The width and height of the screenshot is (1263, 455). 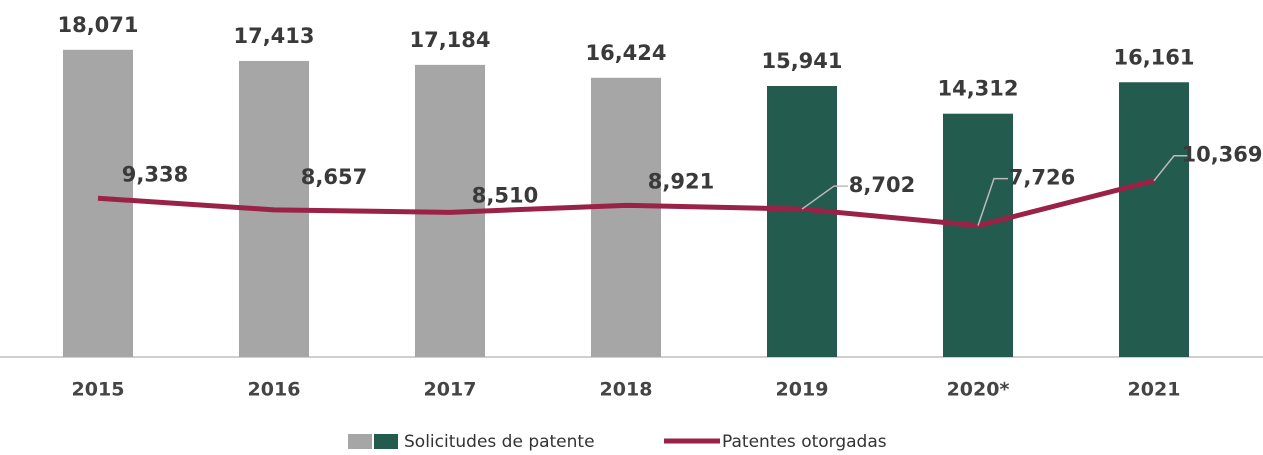 I want to click on bar-value-label: 16,424, so click(x=625, y=53).